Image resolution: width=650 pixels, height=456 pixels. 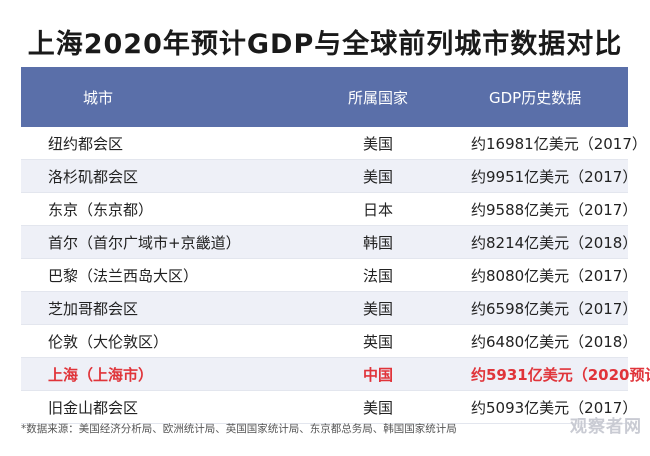 What do you see at coordinates (170, 275) in the screenshot?
I see `city-cell: 巴黎（法兰西岛大区）` at bounding box center [170, 275].